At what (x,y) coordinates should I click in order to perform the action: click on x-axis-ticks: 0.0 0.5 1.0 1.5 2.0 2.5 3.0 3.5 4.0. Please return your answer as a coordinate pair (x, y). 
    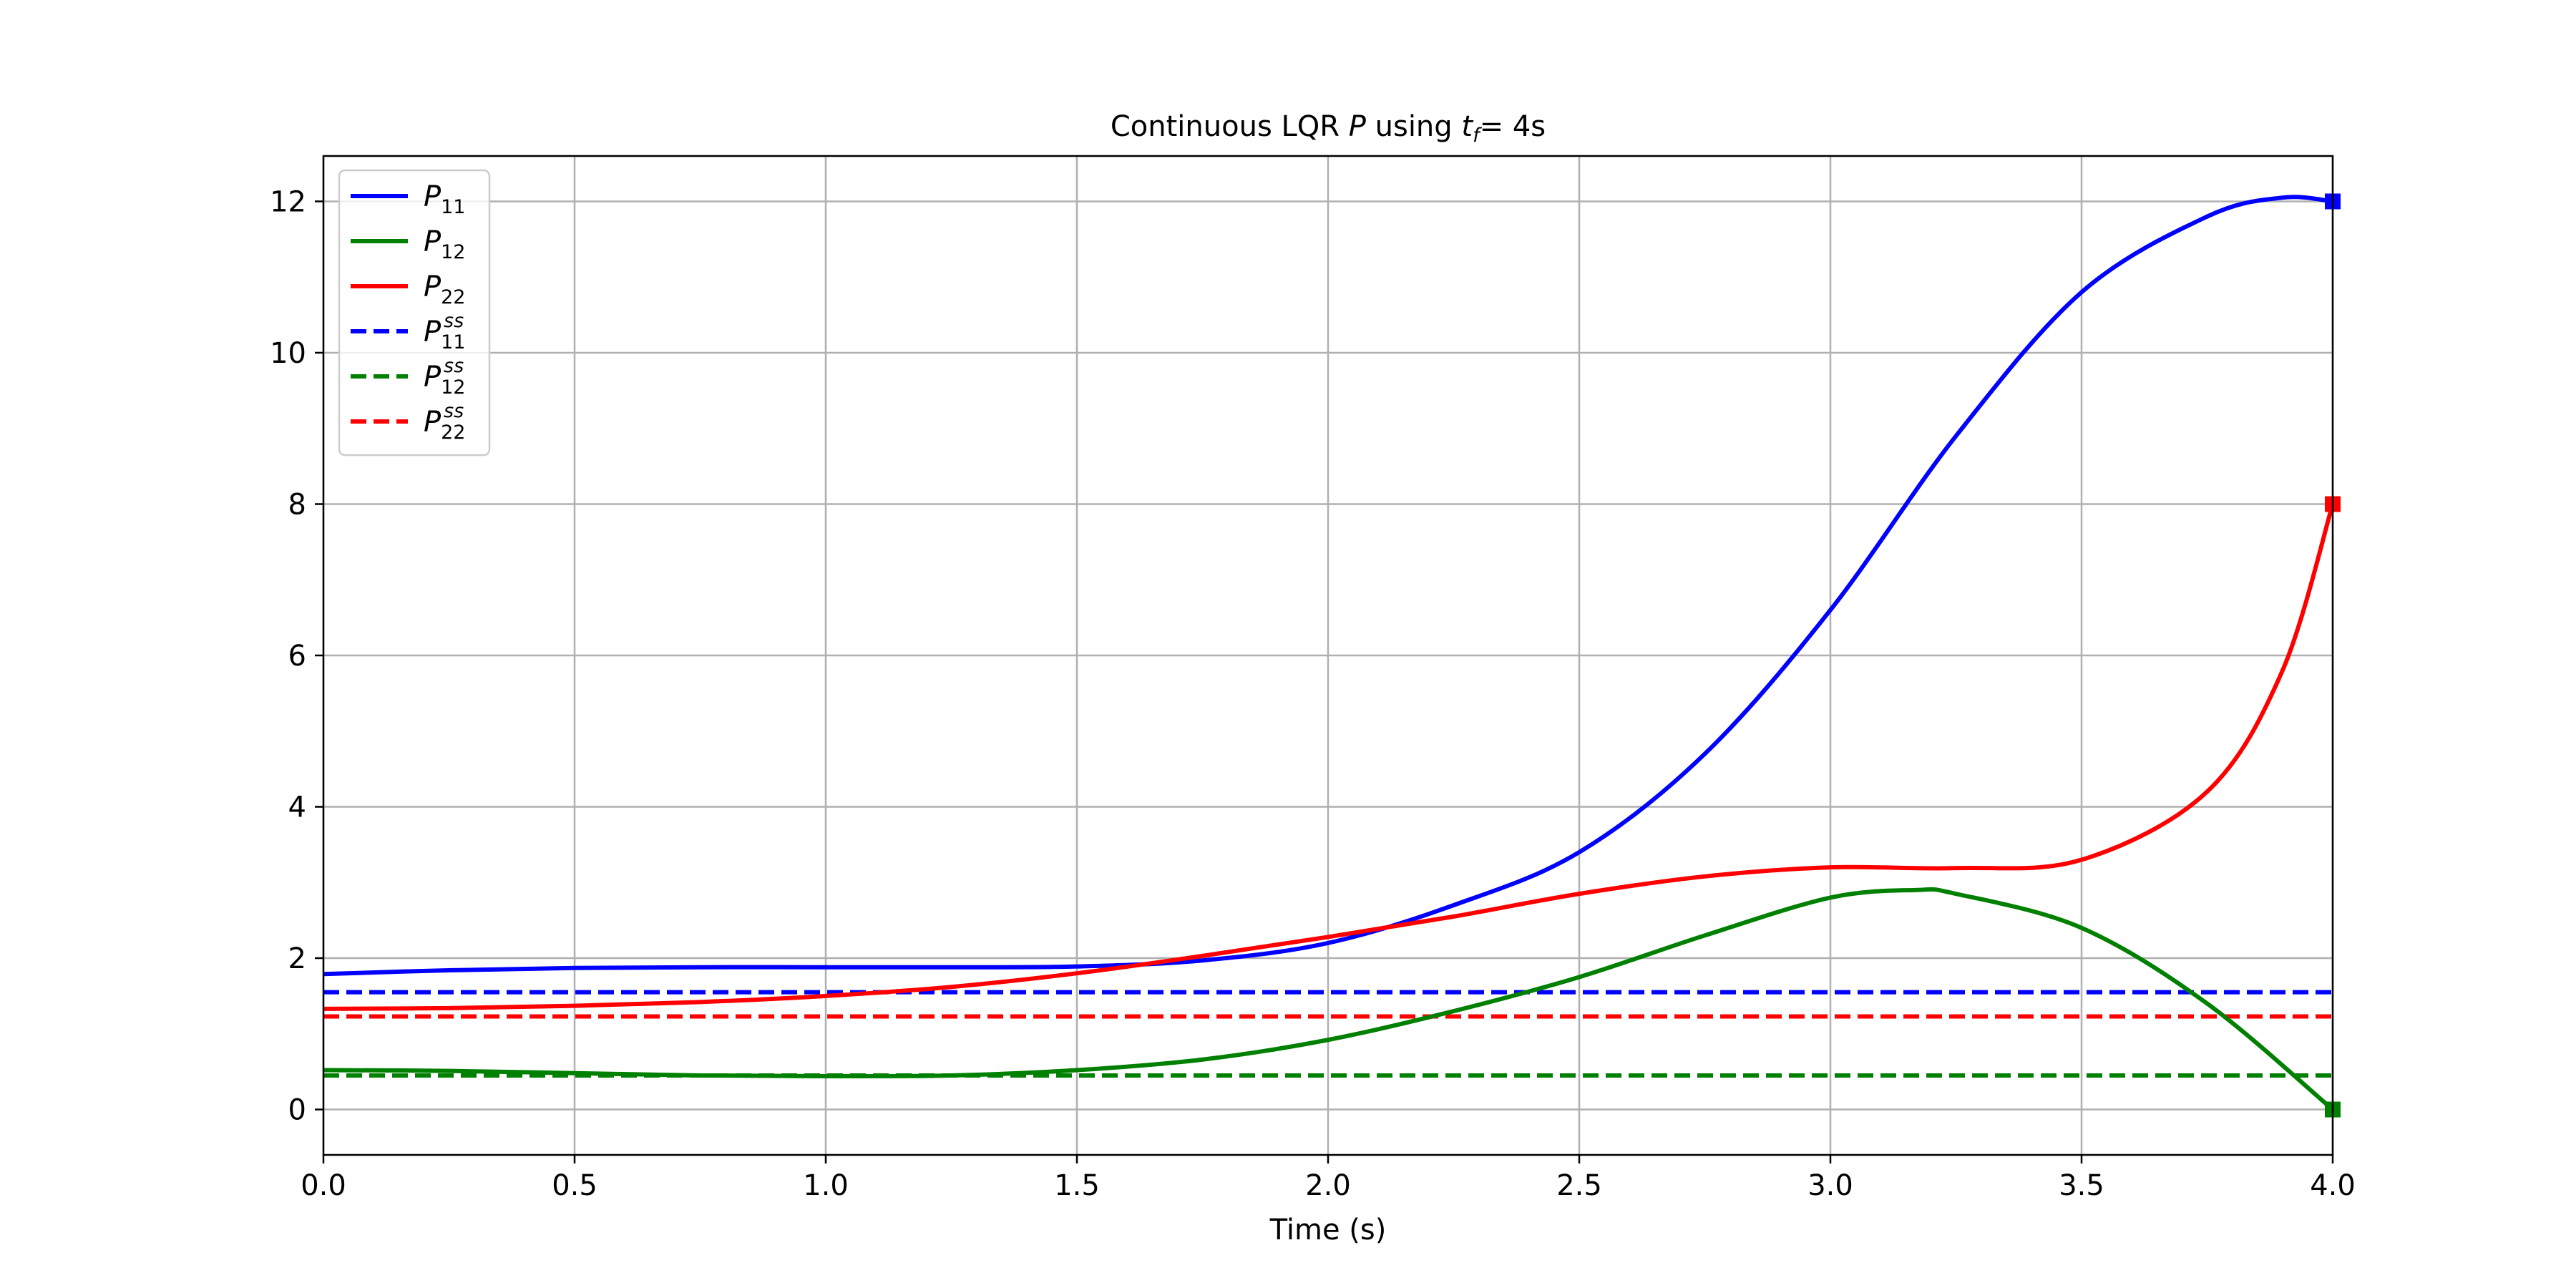
    Looking at the image, I should click on (1328, 1178).